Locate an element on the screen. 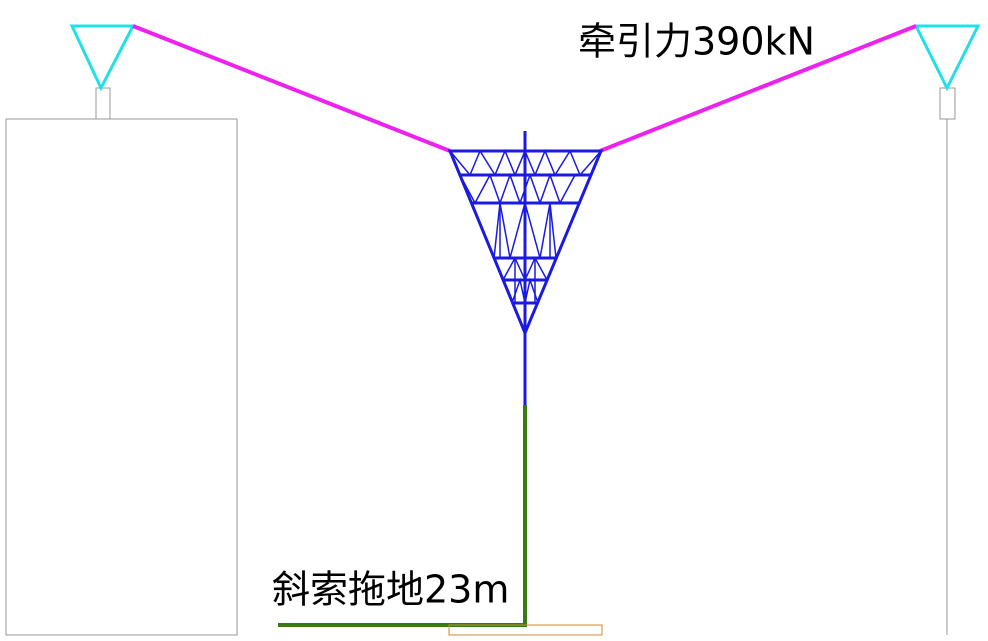 This screenshot has width=988, height=641. base-pad is located at coordinates (525, 630).